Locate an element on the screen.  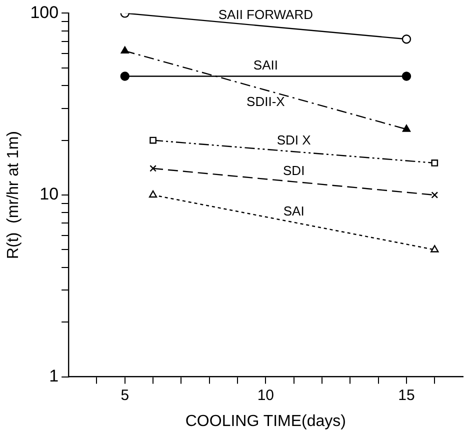
x-tick-label: 10 is located at coordinates (265, 395).